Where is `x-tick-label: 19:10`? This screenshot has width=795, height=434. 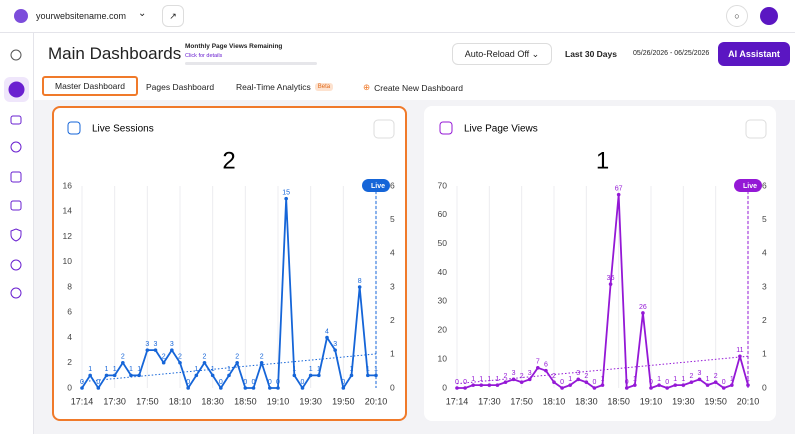 x-tick-label: 19:10 is located at coordinates (651, 401).